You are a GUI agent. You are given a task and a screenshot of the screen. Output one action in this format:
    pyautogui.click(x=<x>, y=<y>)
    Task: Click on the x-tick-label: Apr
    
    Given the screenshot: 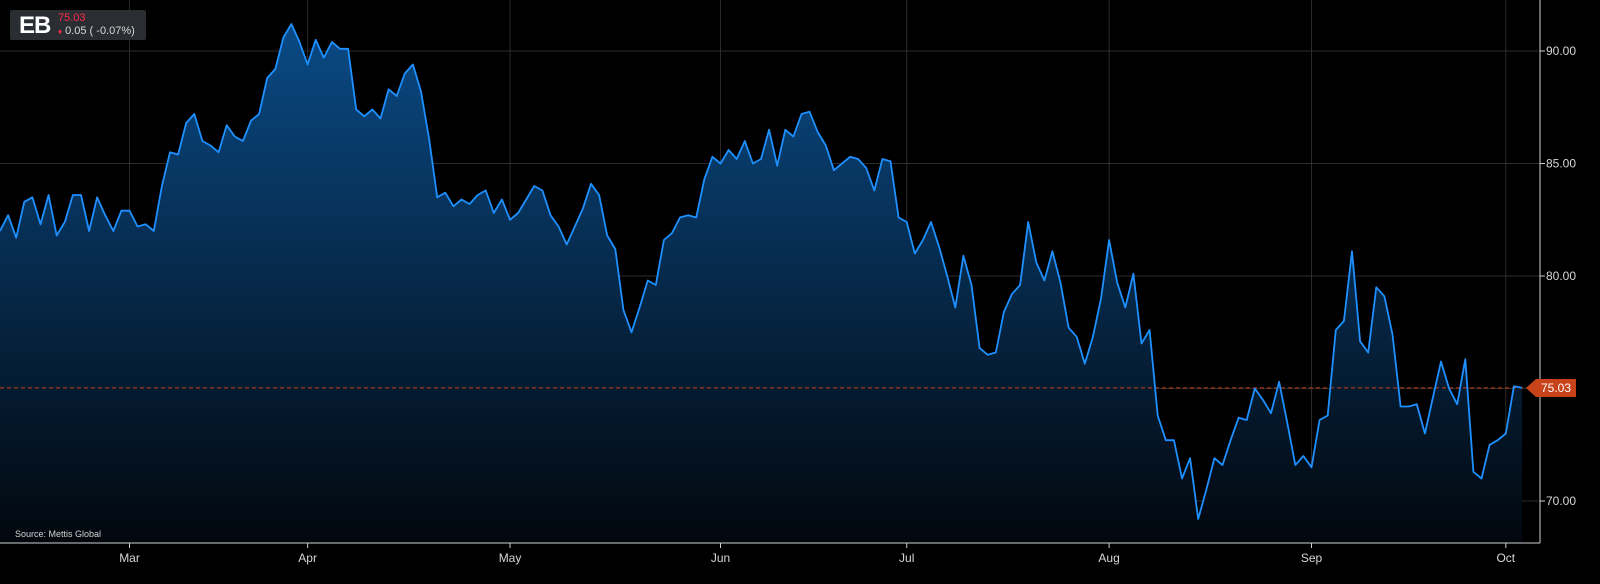 What is the action you would take?
    pyautogui.click(x=307, y=558)
    